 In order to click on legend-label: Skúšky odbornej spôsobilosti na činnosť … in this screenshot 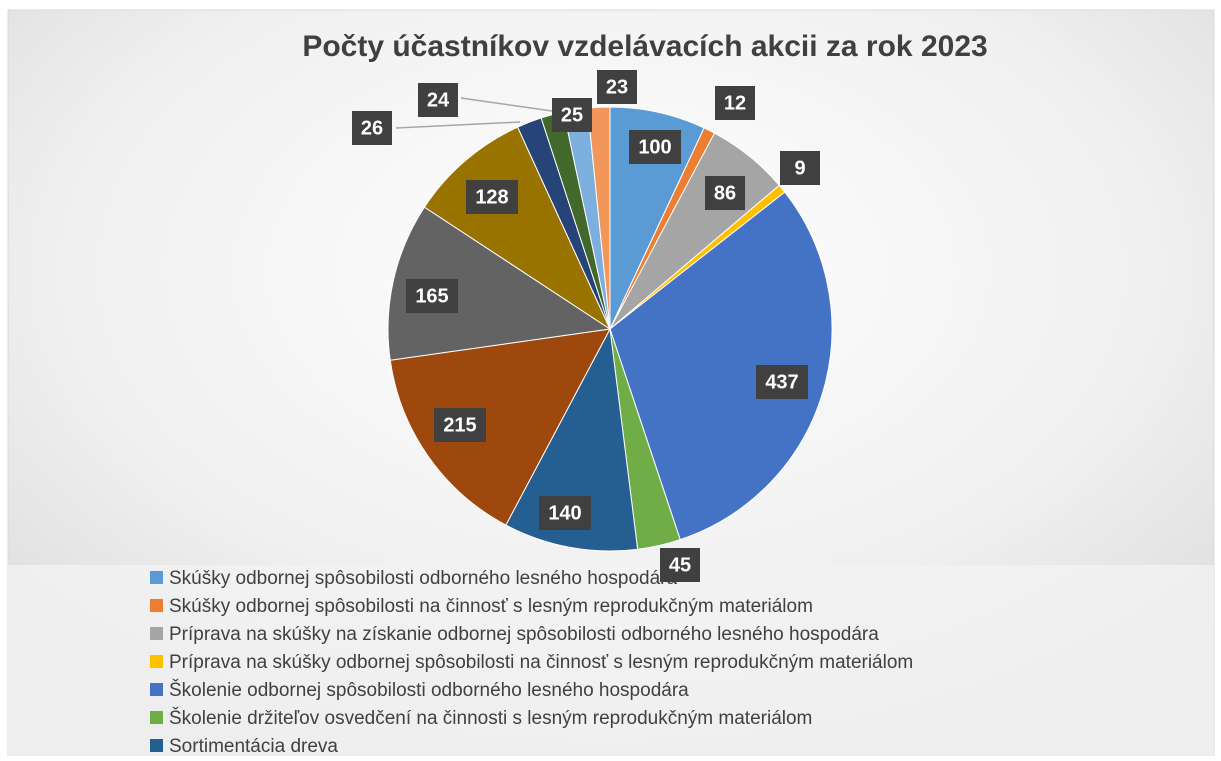, I will do `click(491, 606)`.